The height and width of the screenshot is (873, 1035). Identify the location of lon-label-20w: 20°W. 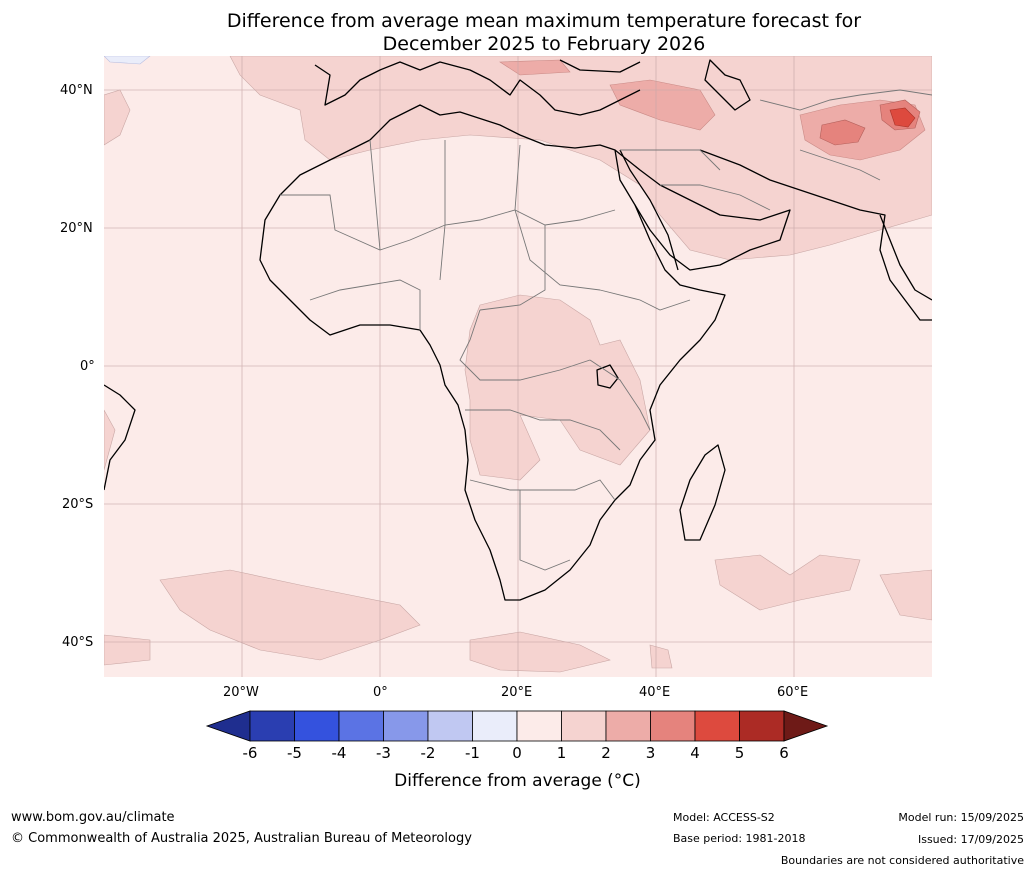
(241, 692).